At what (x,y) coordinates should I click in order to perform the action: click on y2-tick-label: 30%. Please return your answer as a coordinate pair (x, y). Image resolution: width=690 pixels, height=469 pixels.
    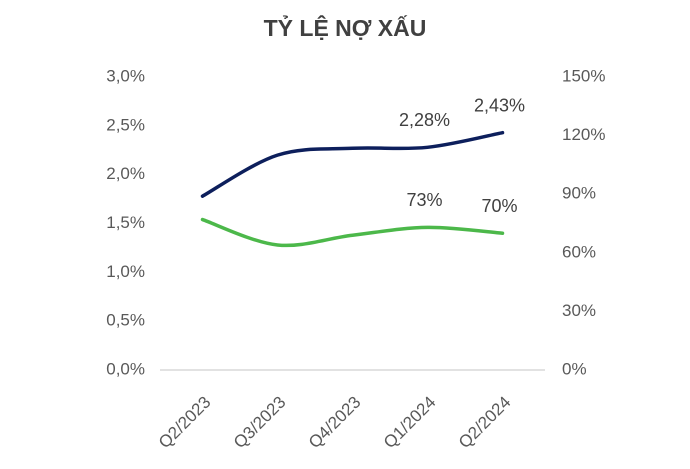
    Looking at the image, I should click on (579, 310).